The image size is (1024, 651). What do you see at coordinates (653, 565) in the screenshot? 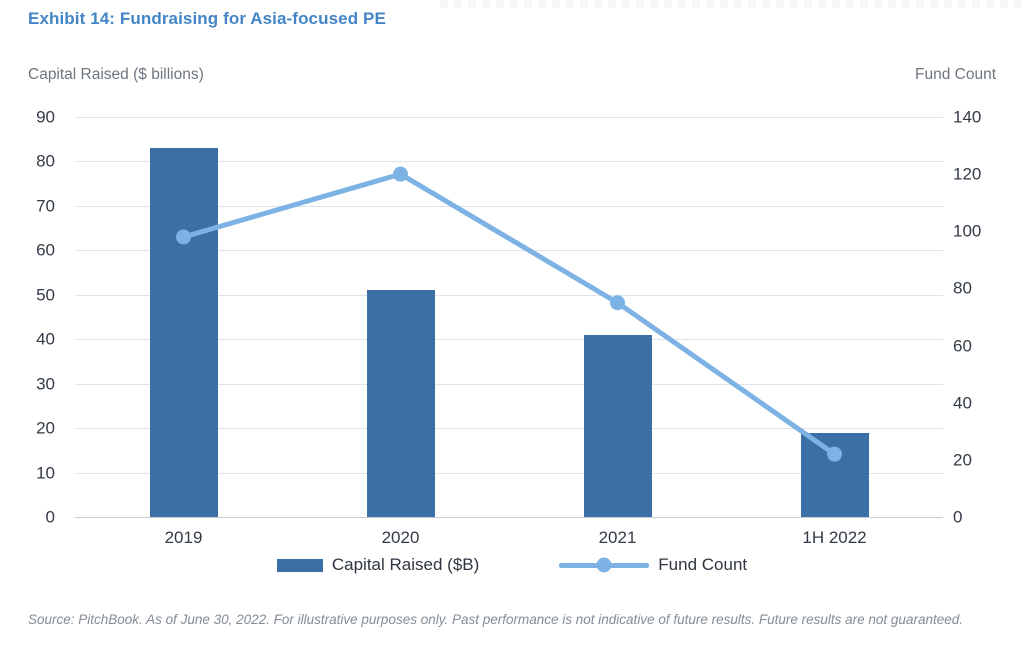
I see `legend-entry-fund-count: Fund Count` at bounding box center [653, 565].